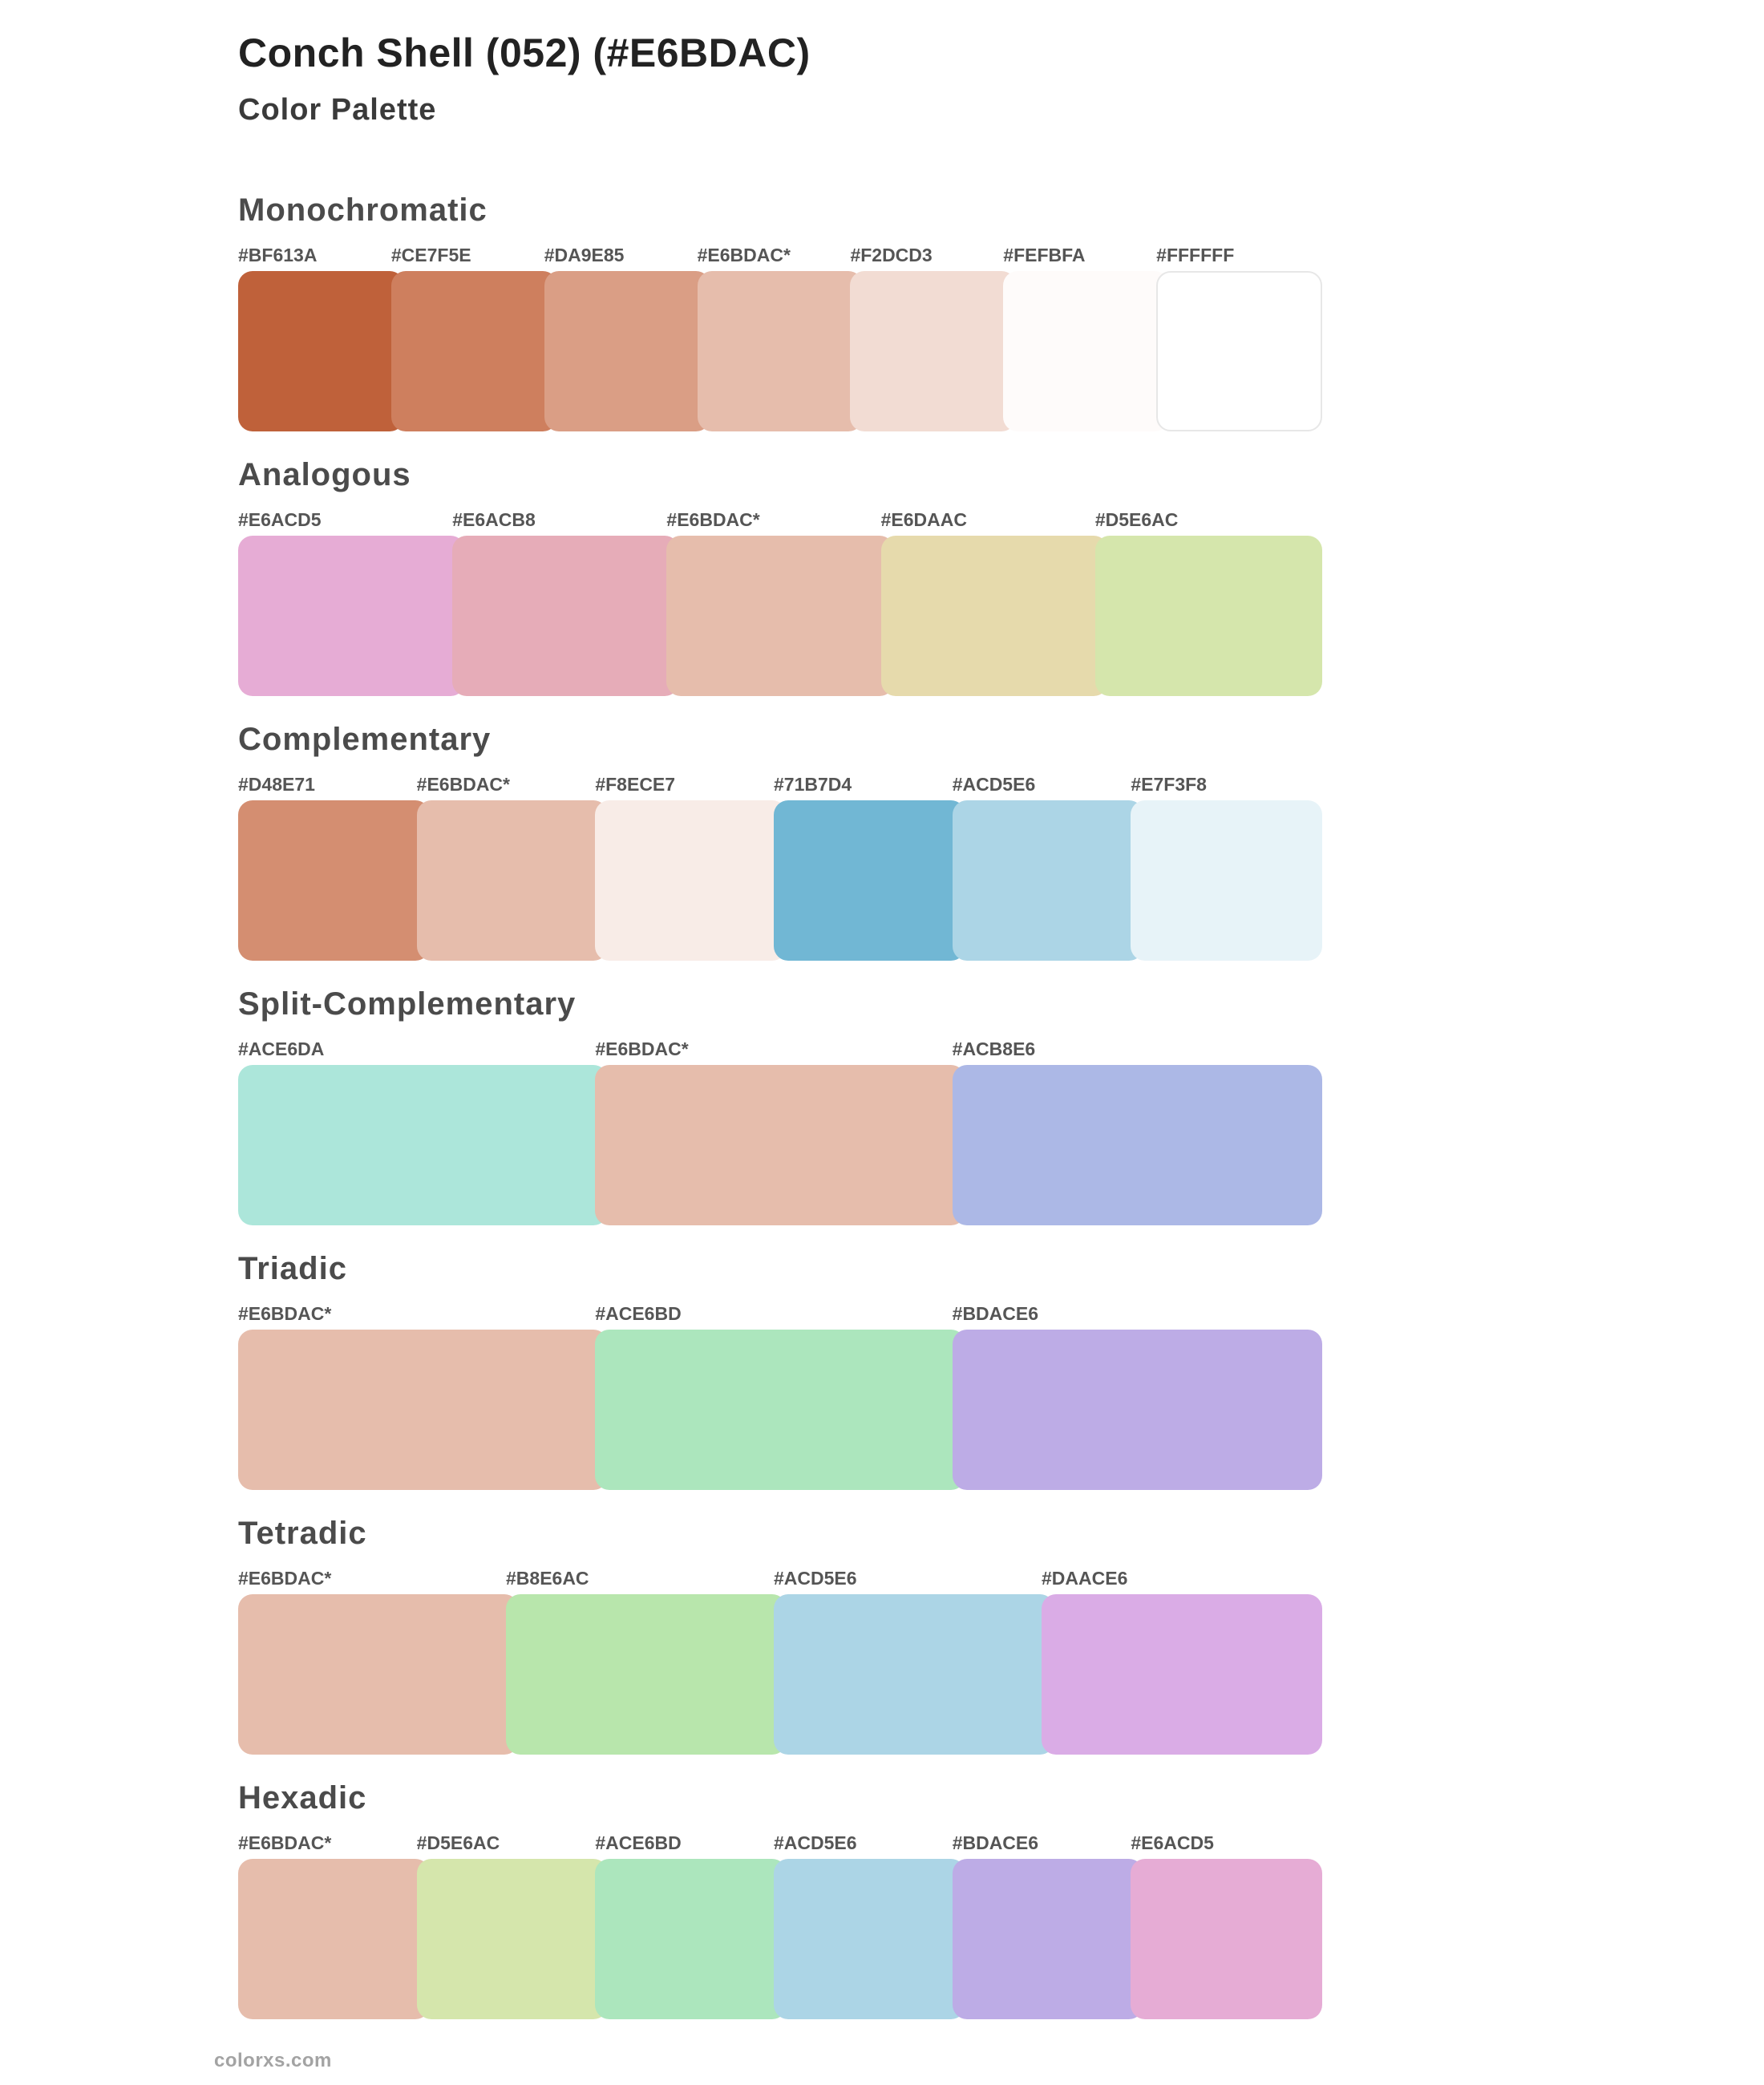 The image size is (1764, 2085). Describe the element at coordinates (407, 1004) in the screenshot. I see `section-title: Split-Complementary` at that location.